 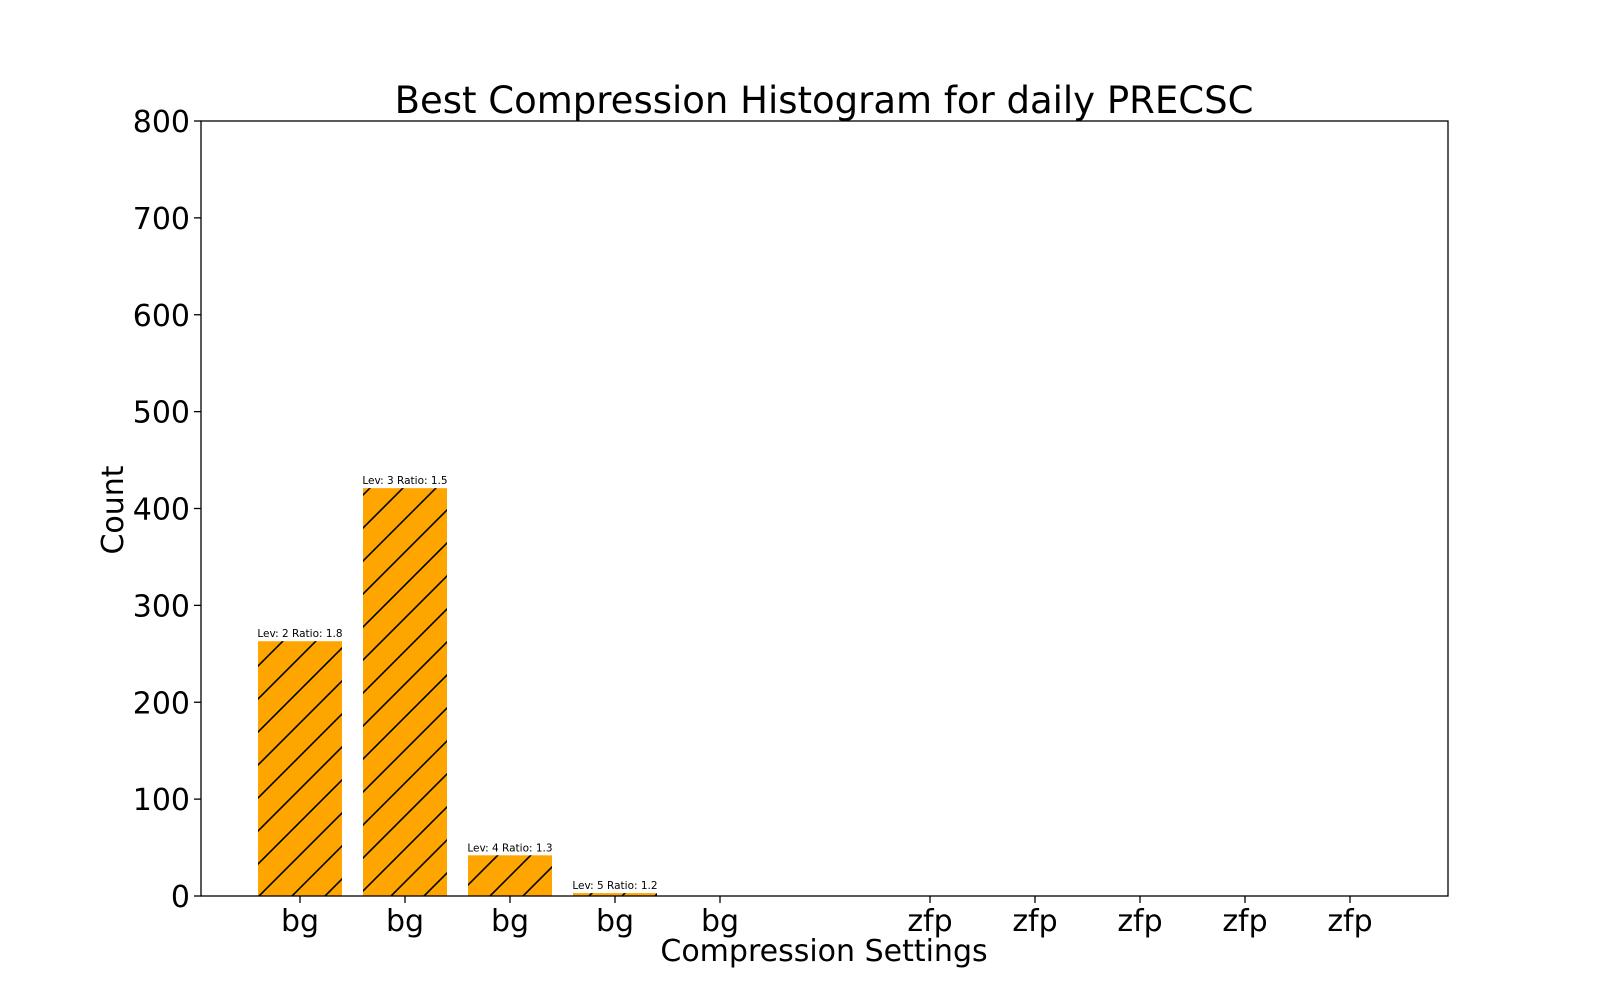 What do you see at coordinates (161, 510) in the screenshot?
I see `y-tick-label: 400` at bounding box center [161, 510].